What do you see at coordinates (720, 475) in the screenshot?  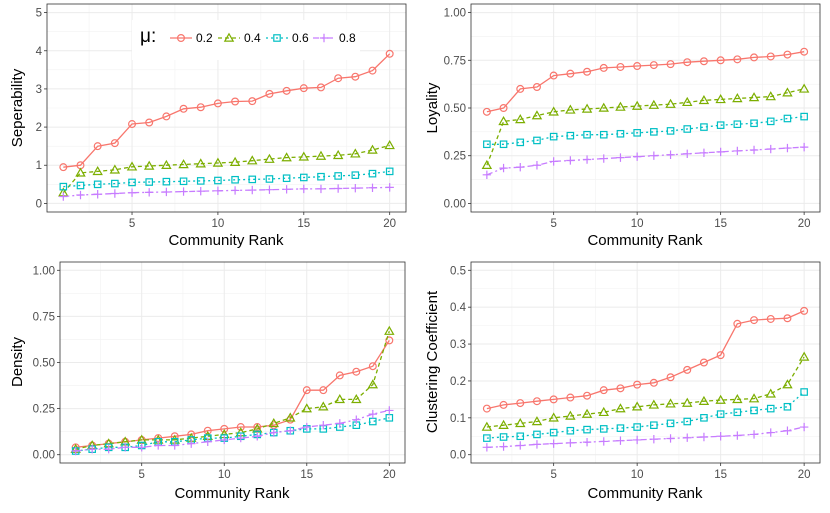 I see `x-tick-label: 15` at bounding box center [720, 475].